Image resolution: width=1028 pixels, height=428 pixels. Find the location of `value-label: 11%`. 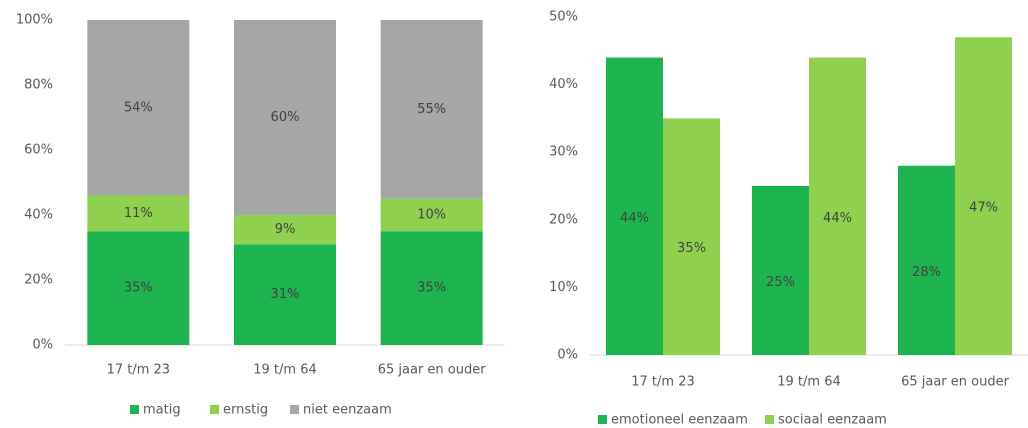

value-label: 11% is located at coordinates (138, 213).